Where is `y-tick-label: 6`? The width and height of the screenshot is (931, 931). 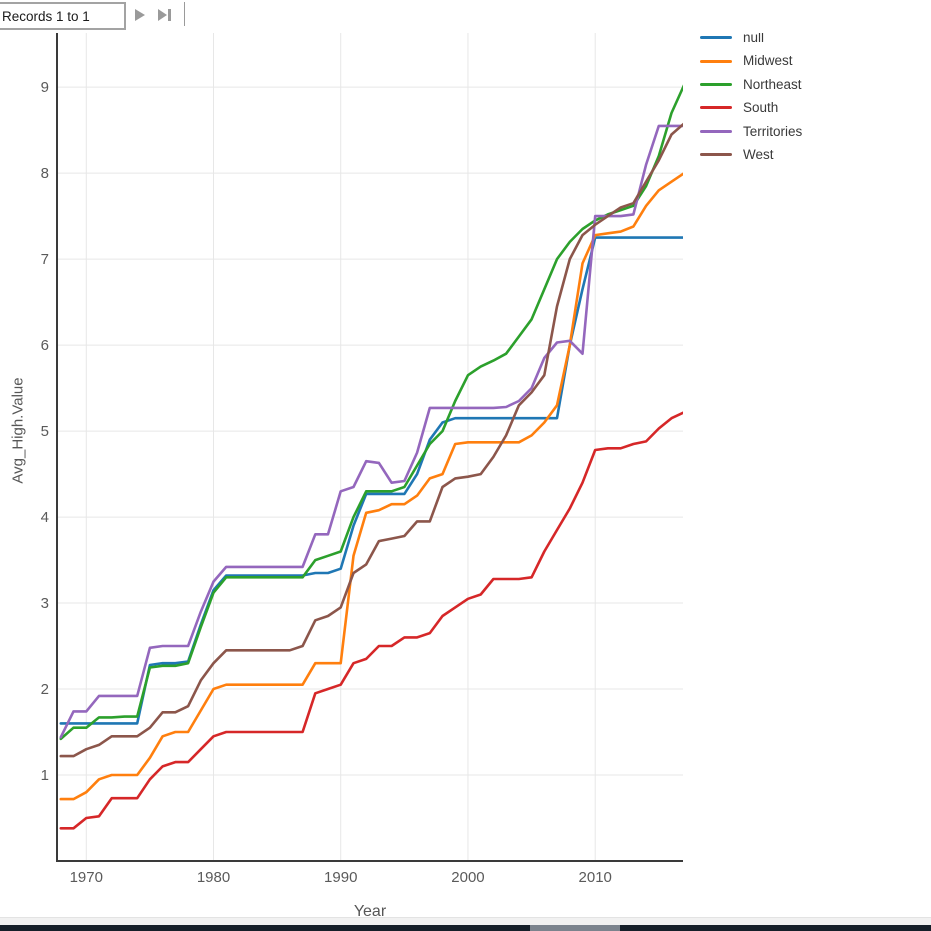
y-tick-label: 6 is located at coordinates (45, 345).